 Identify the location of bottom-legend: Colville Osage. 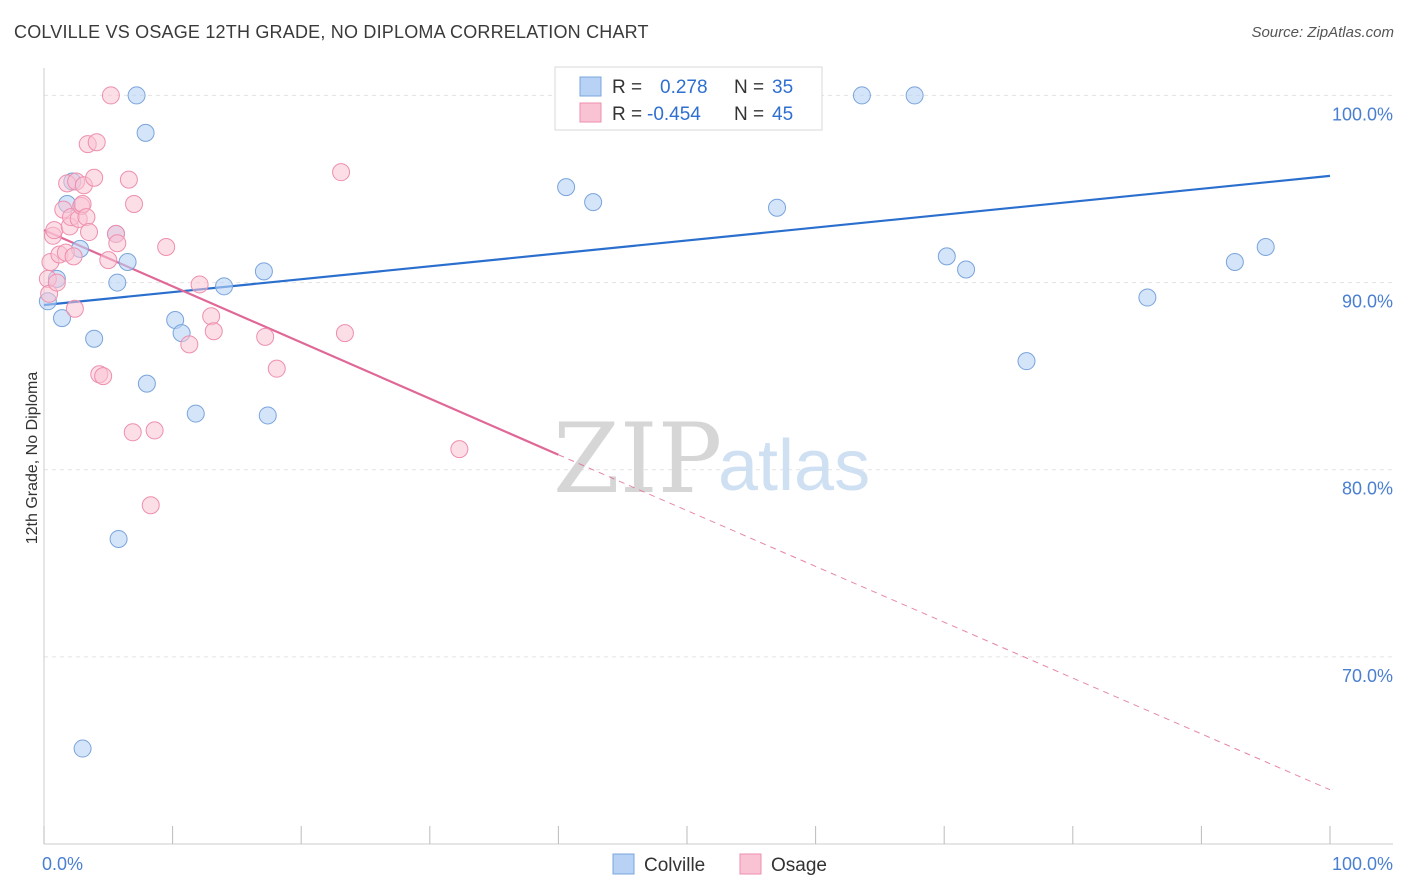
(719, 864).